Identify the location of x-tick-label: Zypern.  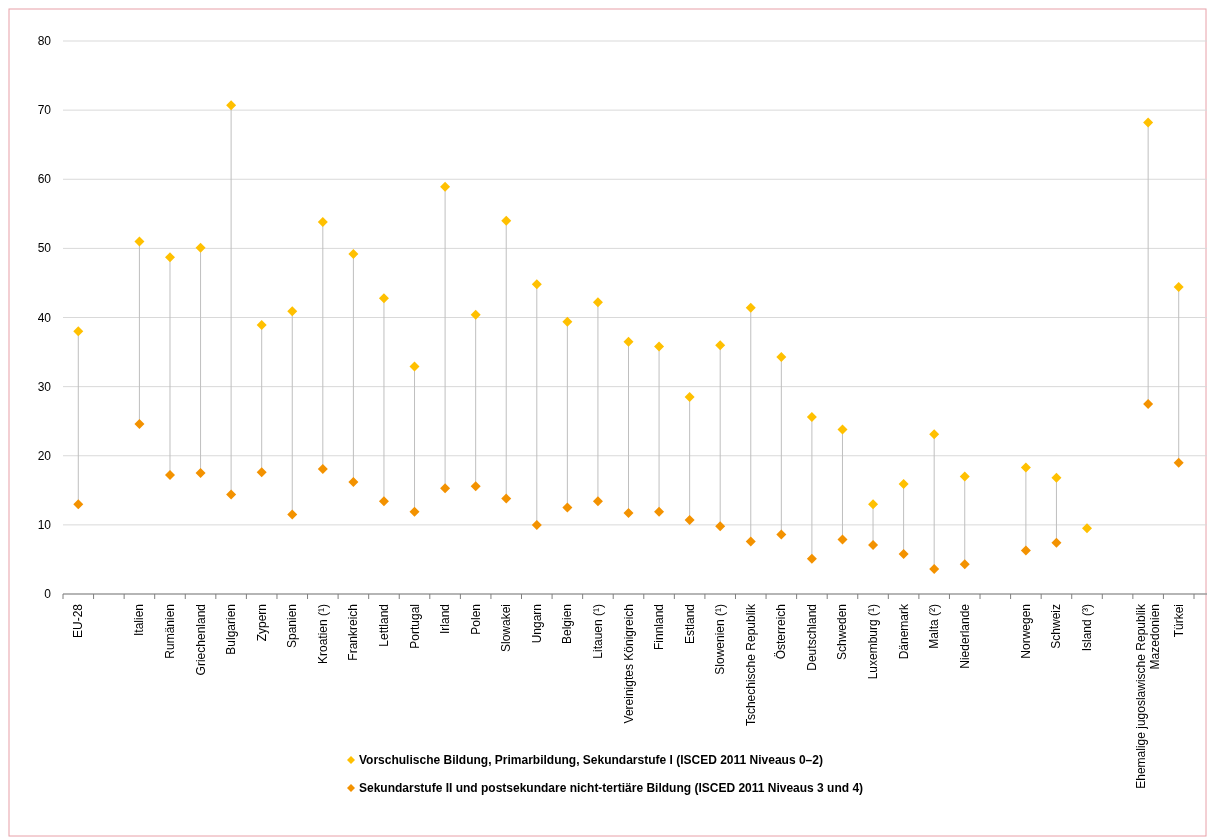
(261, 623).